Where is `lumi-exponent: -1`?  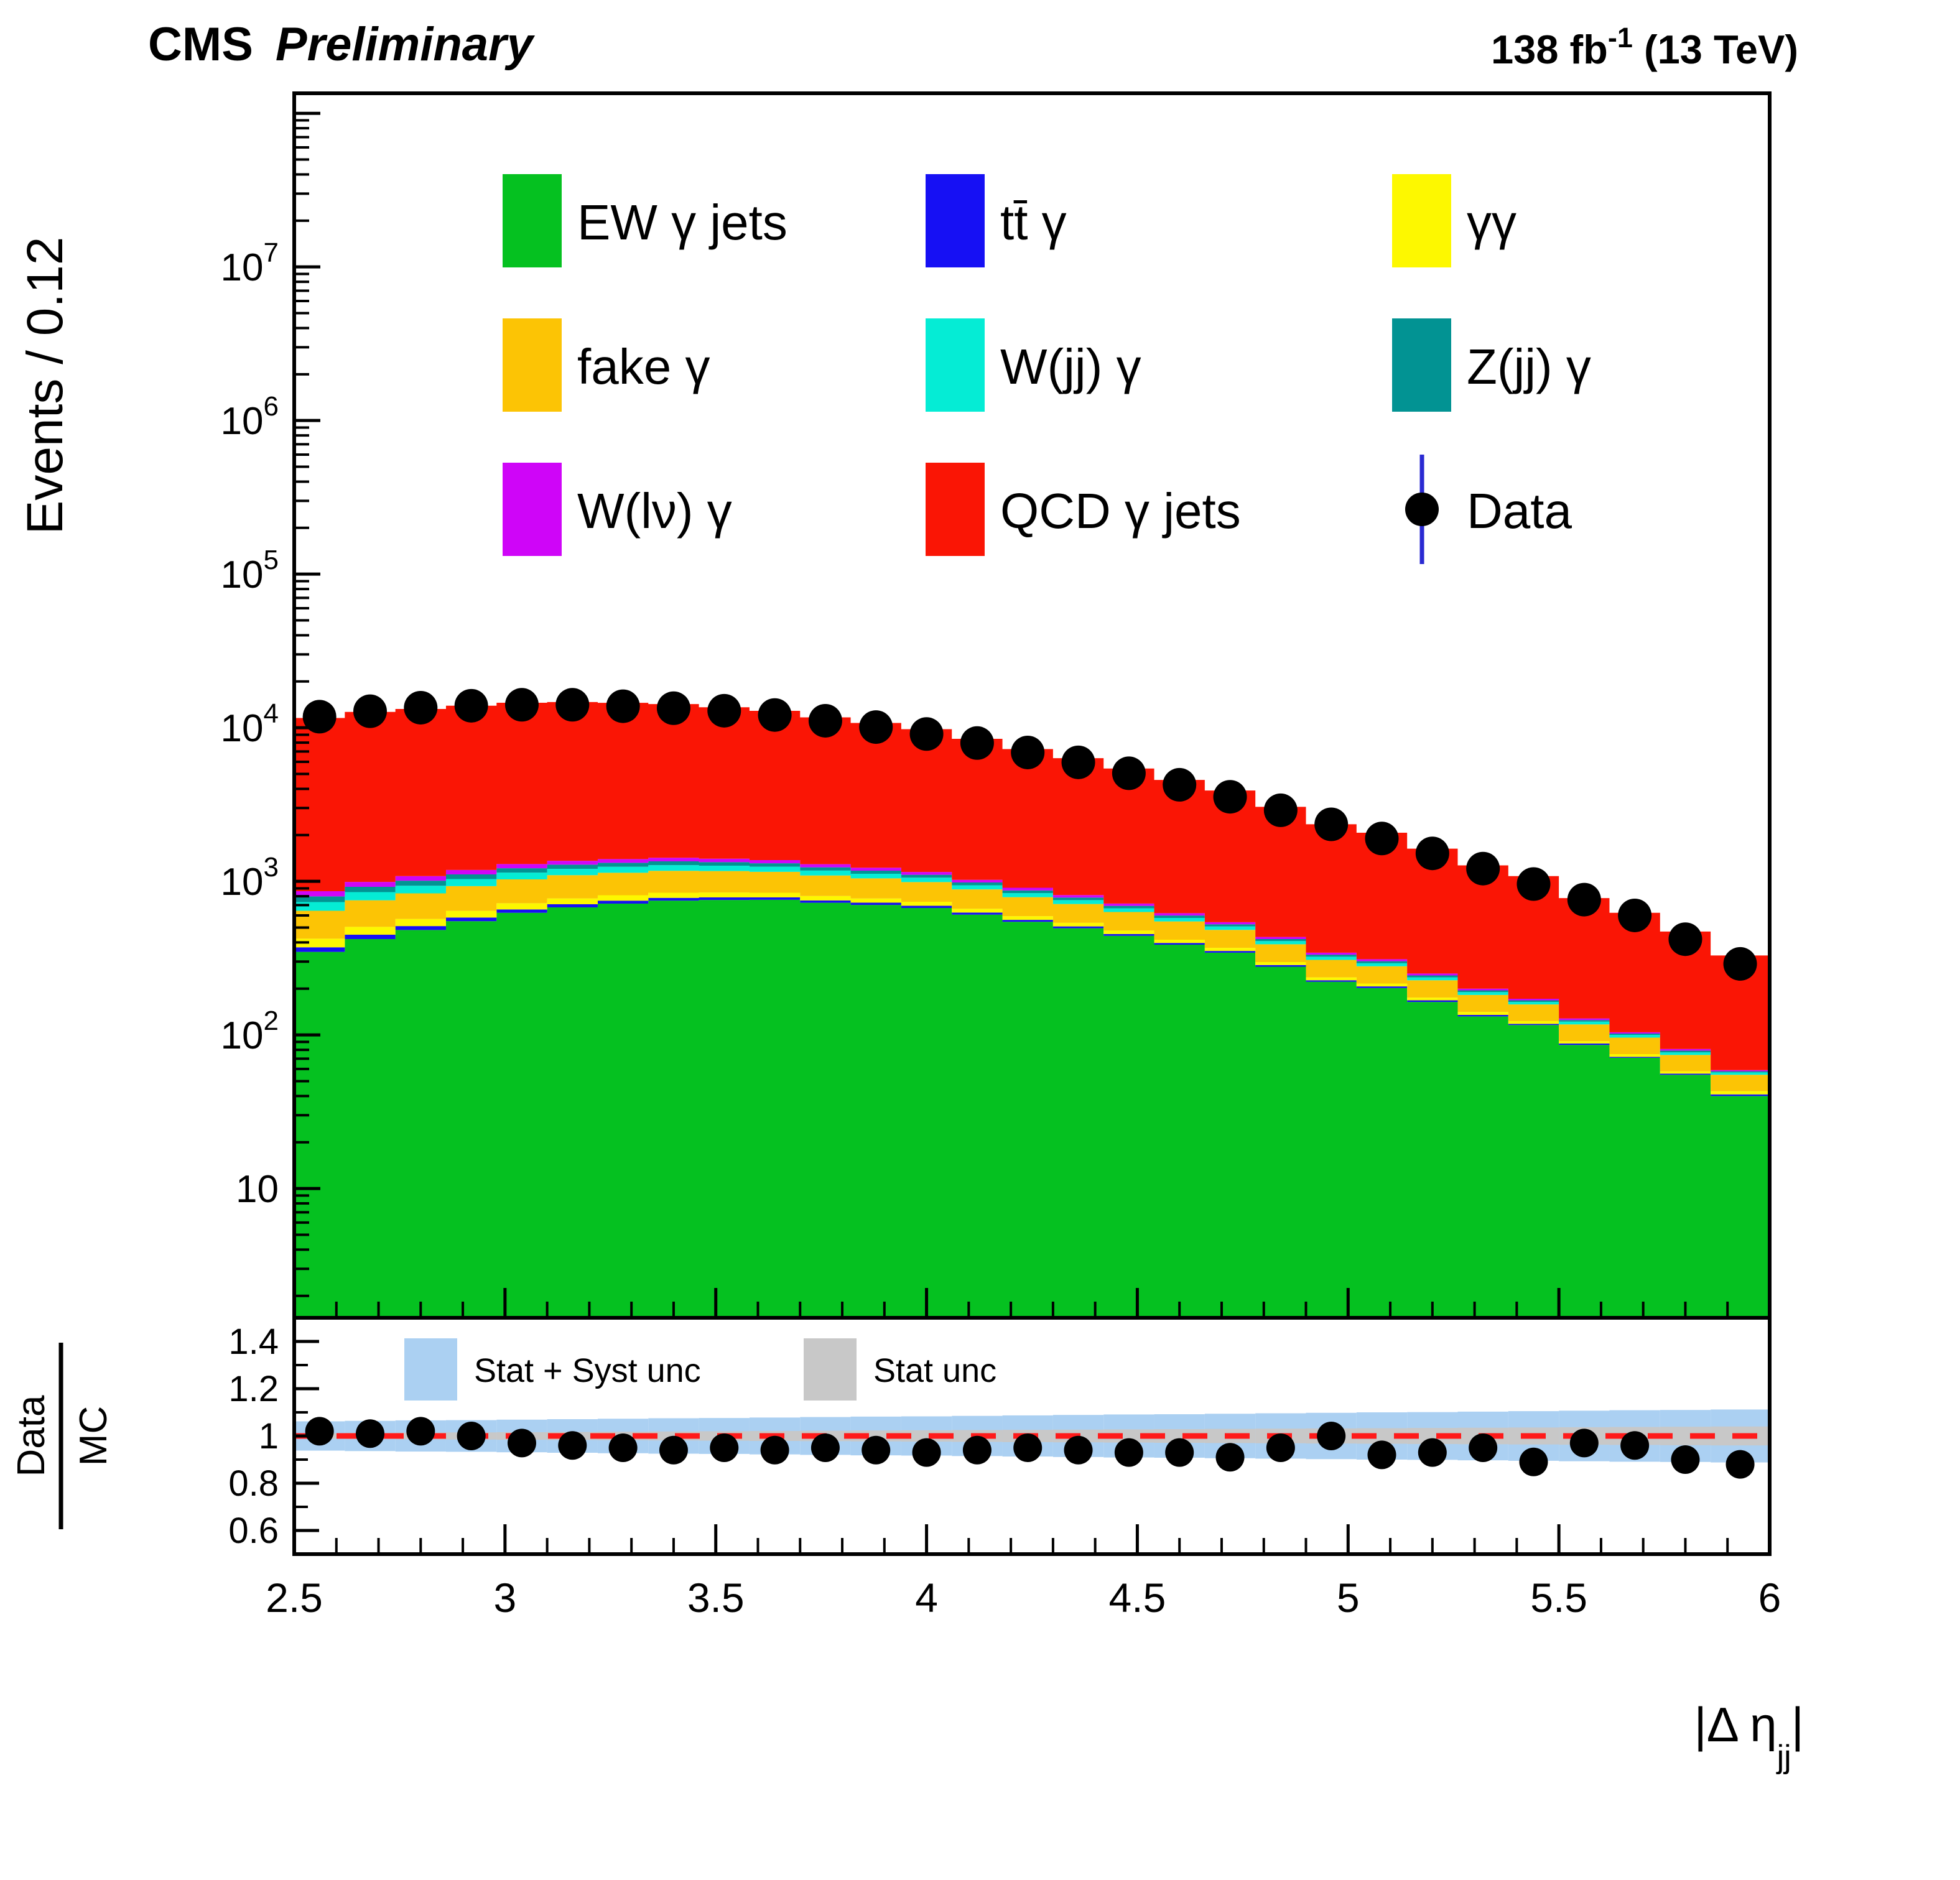
lumi-exponent: -1 is located at coordinates (1620, 37).